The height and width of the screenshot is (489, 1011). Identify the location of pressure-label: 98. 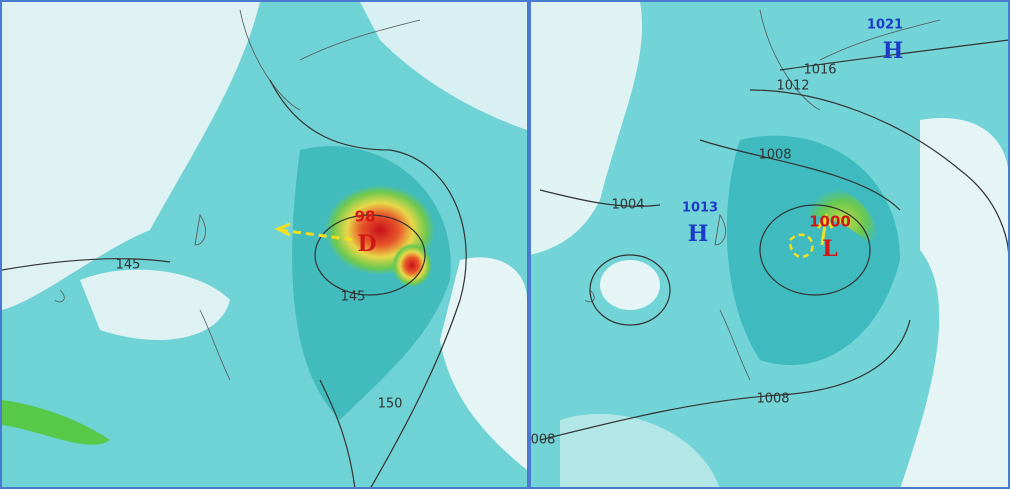
(365, 217).